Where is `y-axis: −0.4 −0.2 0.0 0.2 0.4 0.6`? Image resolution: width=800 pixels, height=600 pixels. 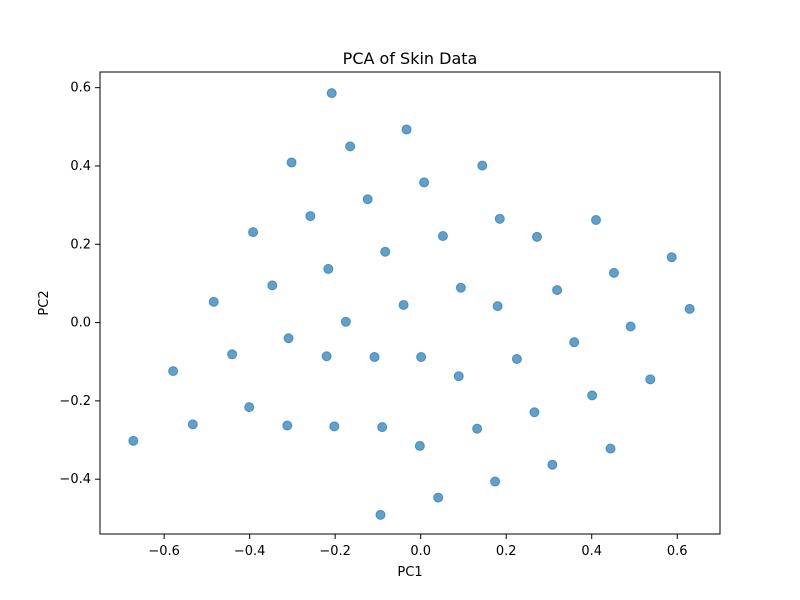
y-axis: −0.4 −0.2 0.0 0.2 0.4 0.6 is located at coordinates (79, 284).